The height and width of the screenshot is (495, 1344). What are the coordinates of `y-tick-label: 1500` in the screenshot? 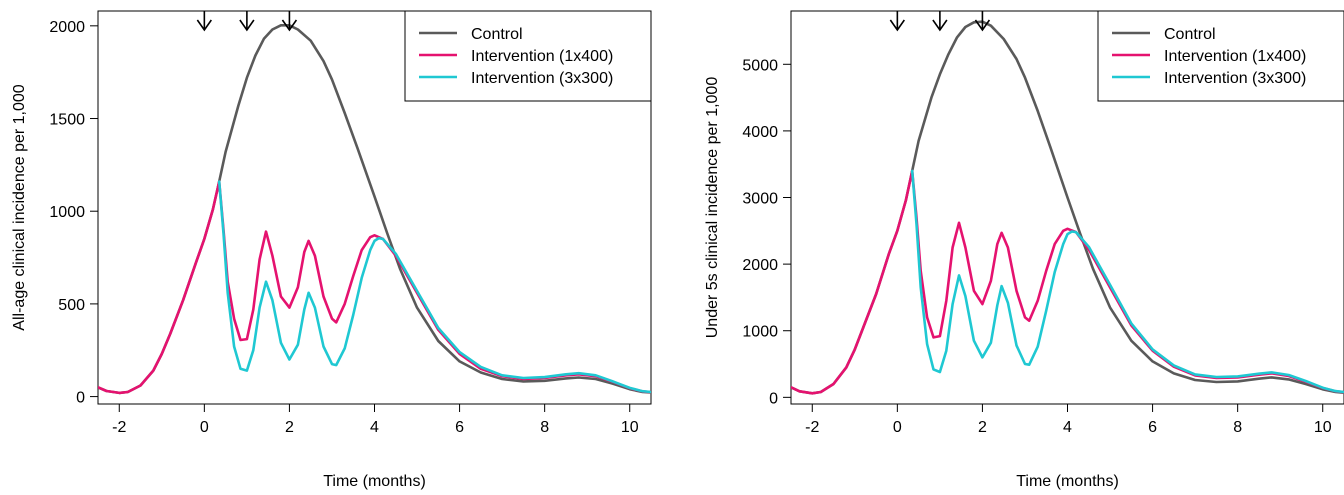 It's located at (67, 120).